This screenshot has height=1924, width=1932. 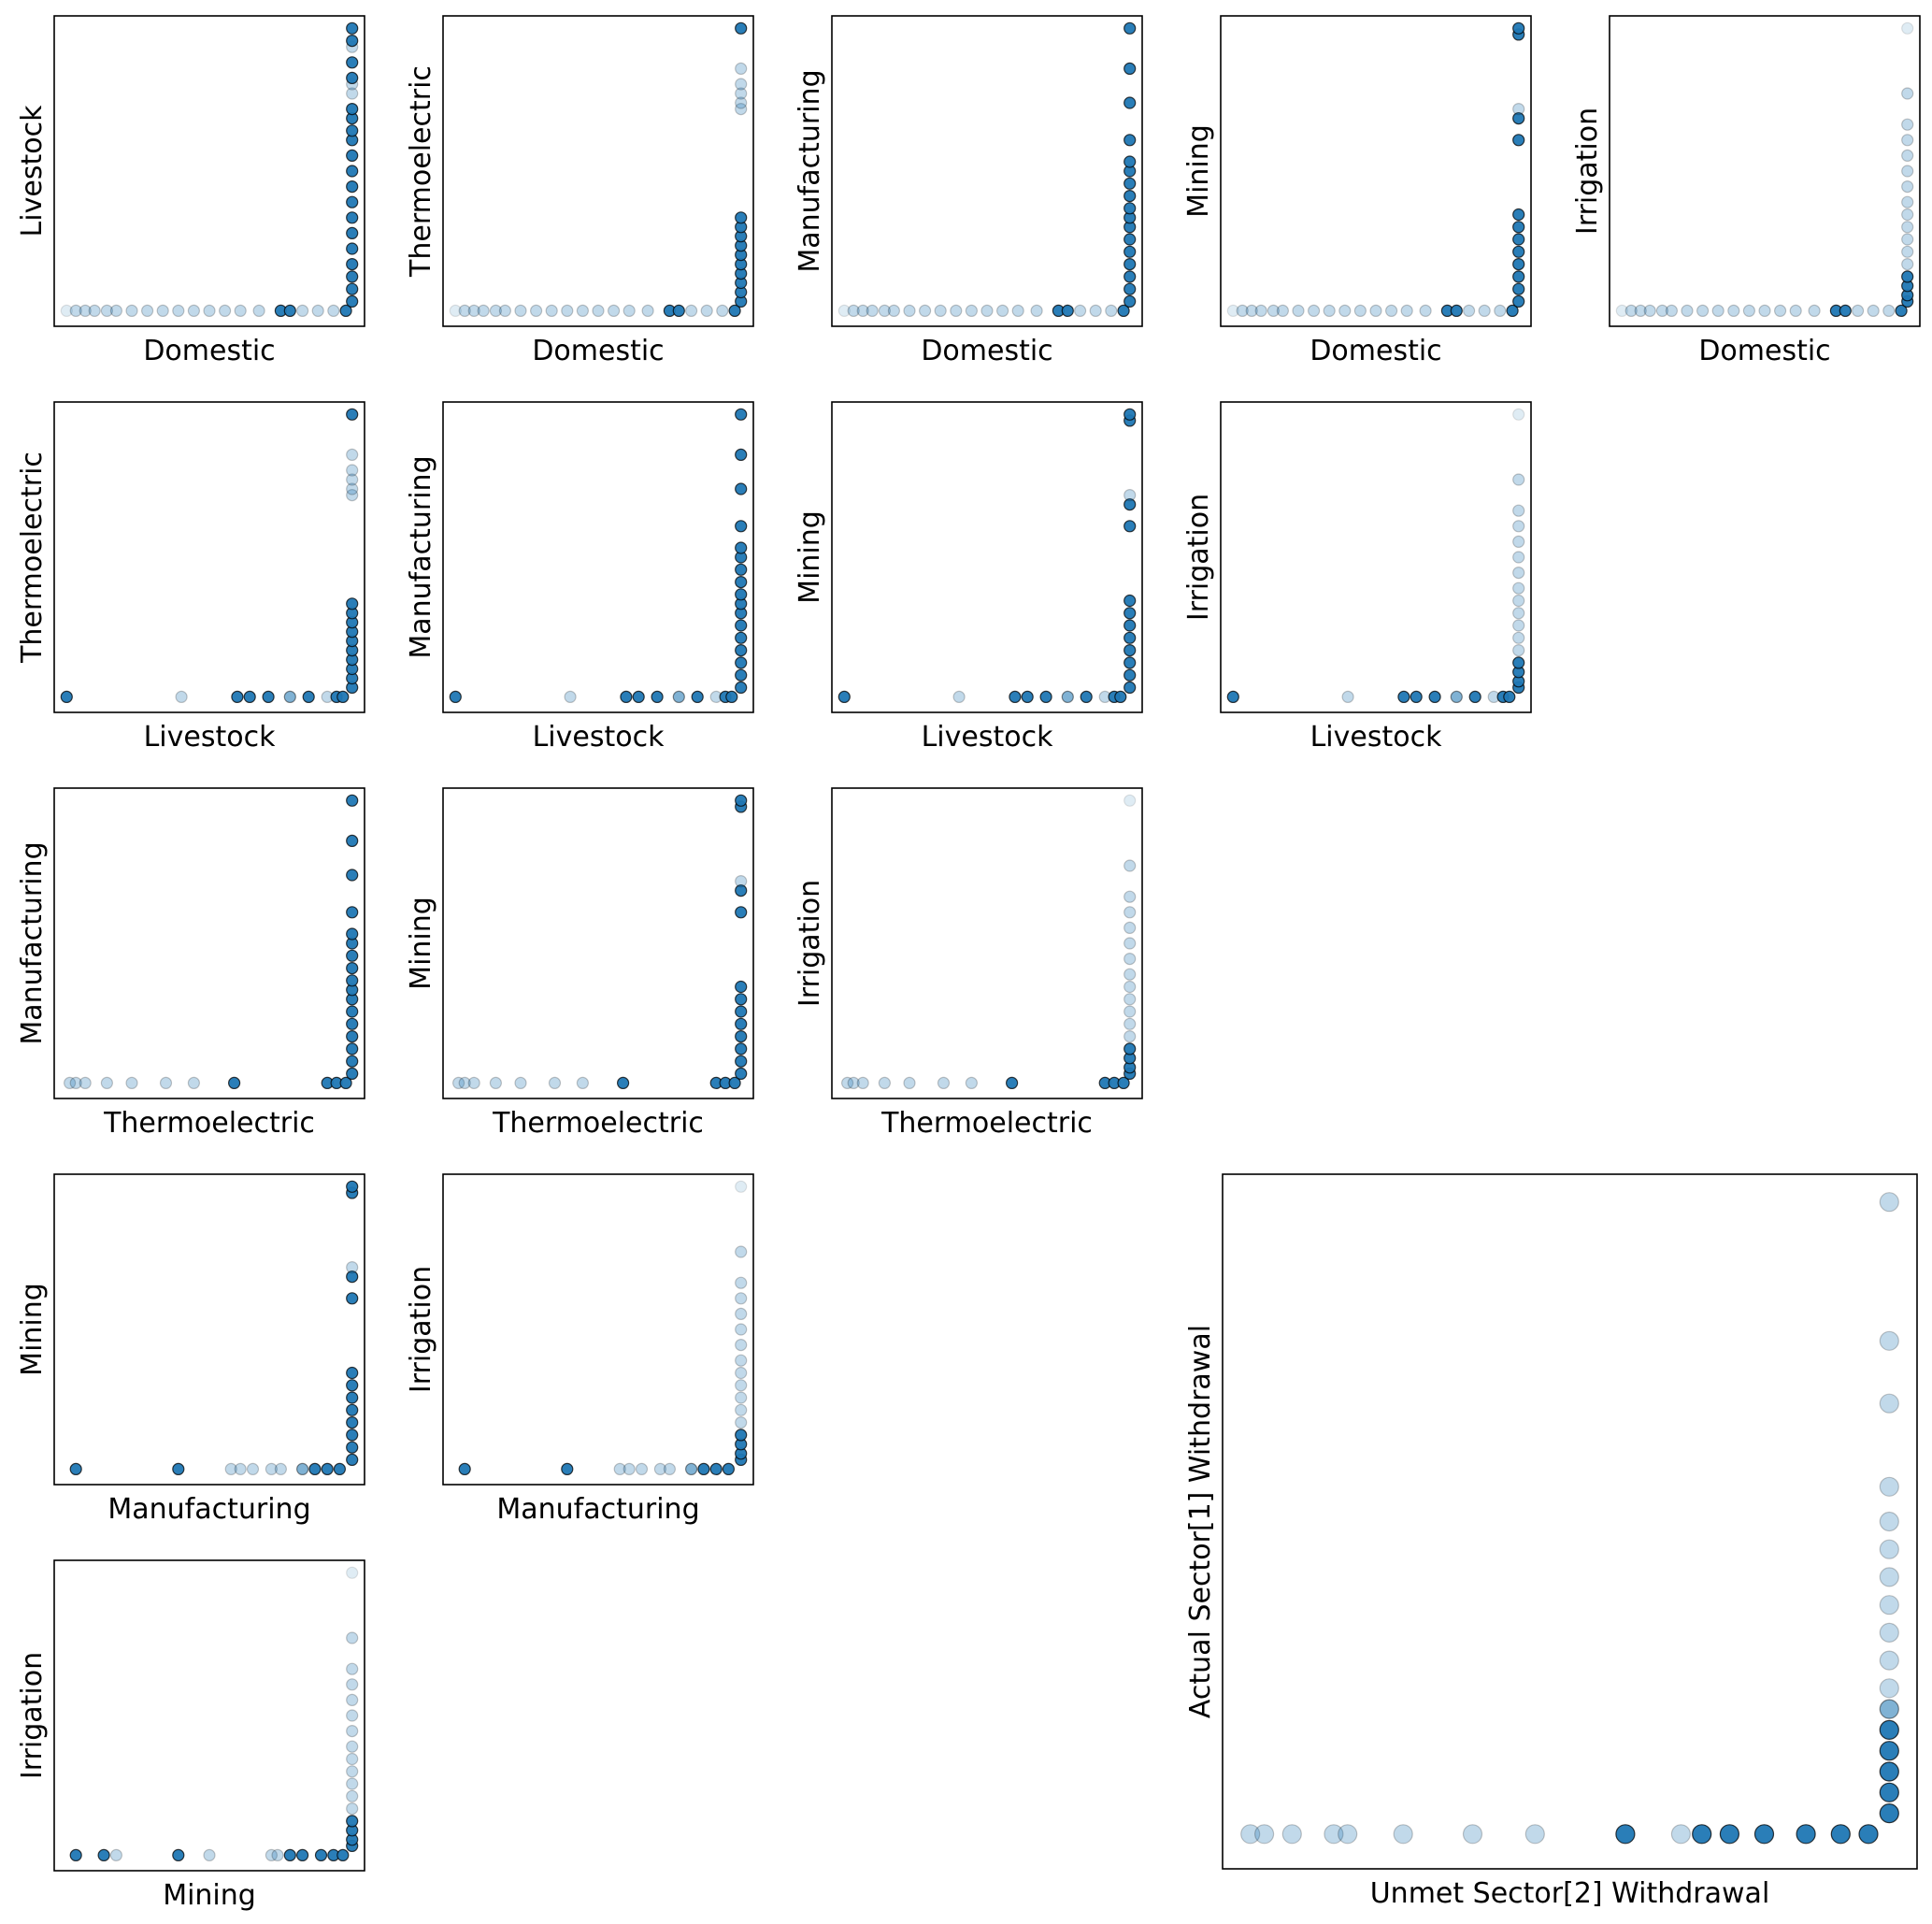 I want to click on scatter-panel-livestock-vs-irrigation: Livestock Irrigation, so click(x=1357, y=577).